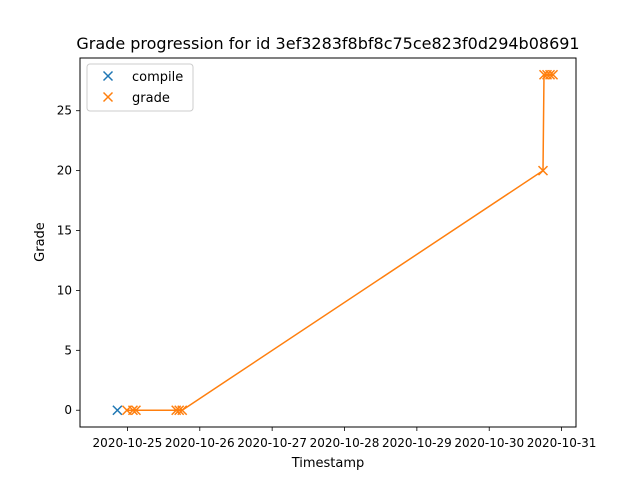 The height and width of the screenshot is (480, 640). What do you see at coordinates (64, 171) in the screenshot?
I see `y-tick-label-5: 20` at bounding box center [64, 171].